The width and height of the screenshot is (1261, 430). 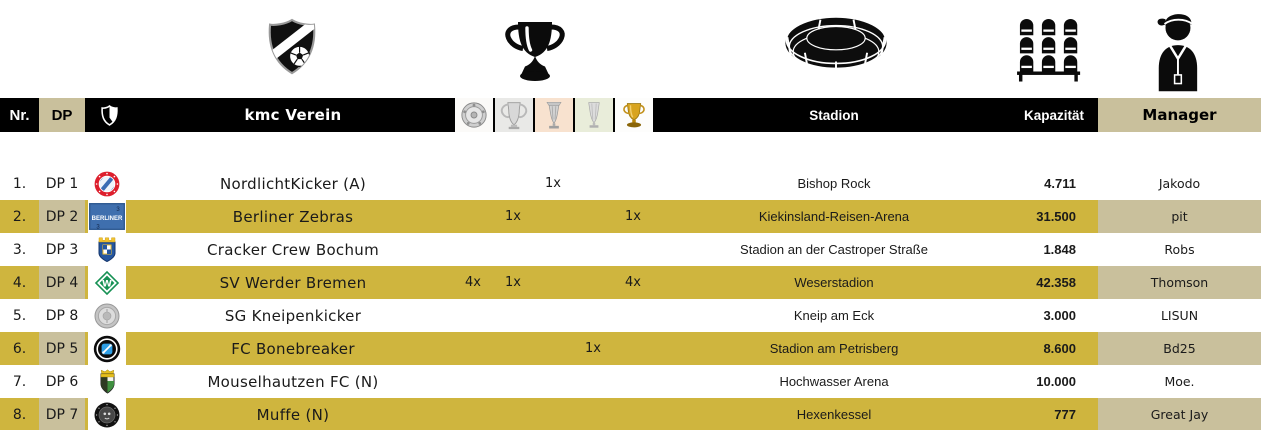 I want to click on stadium-cell: Kiekinsland-Reisen-Arena, so click(x=834, y=216).